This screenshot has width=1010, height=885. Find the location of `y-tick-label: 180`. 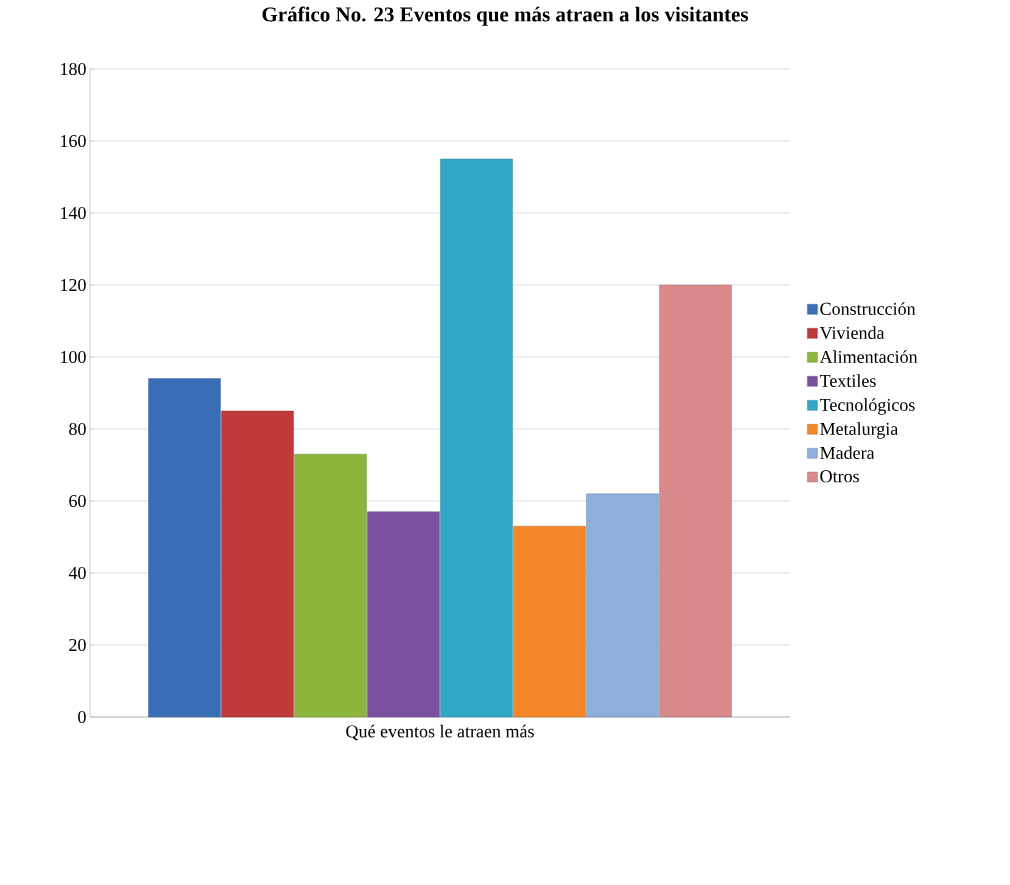

y-tick-label: 180 is located at coordinates (73, 69).